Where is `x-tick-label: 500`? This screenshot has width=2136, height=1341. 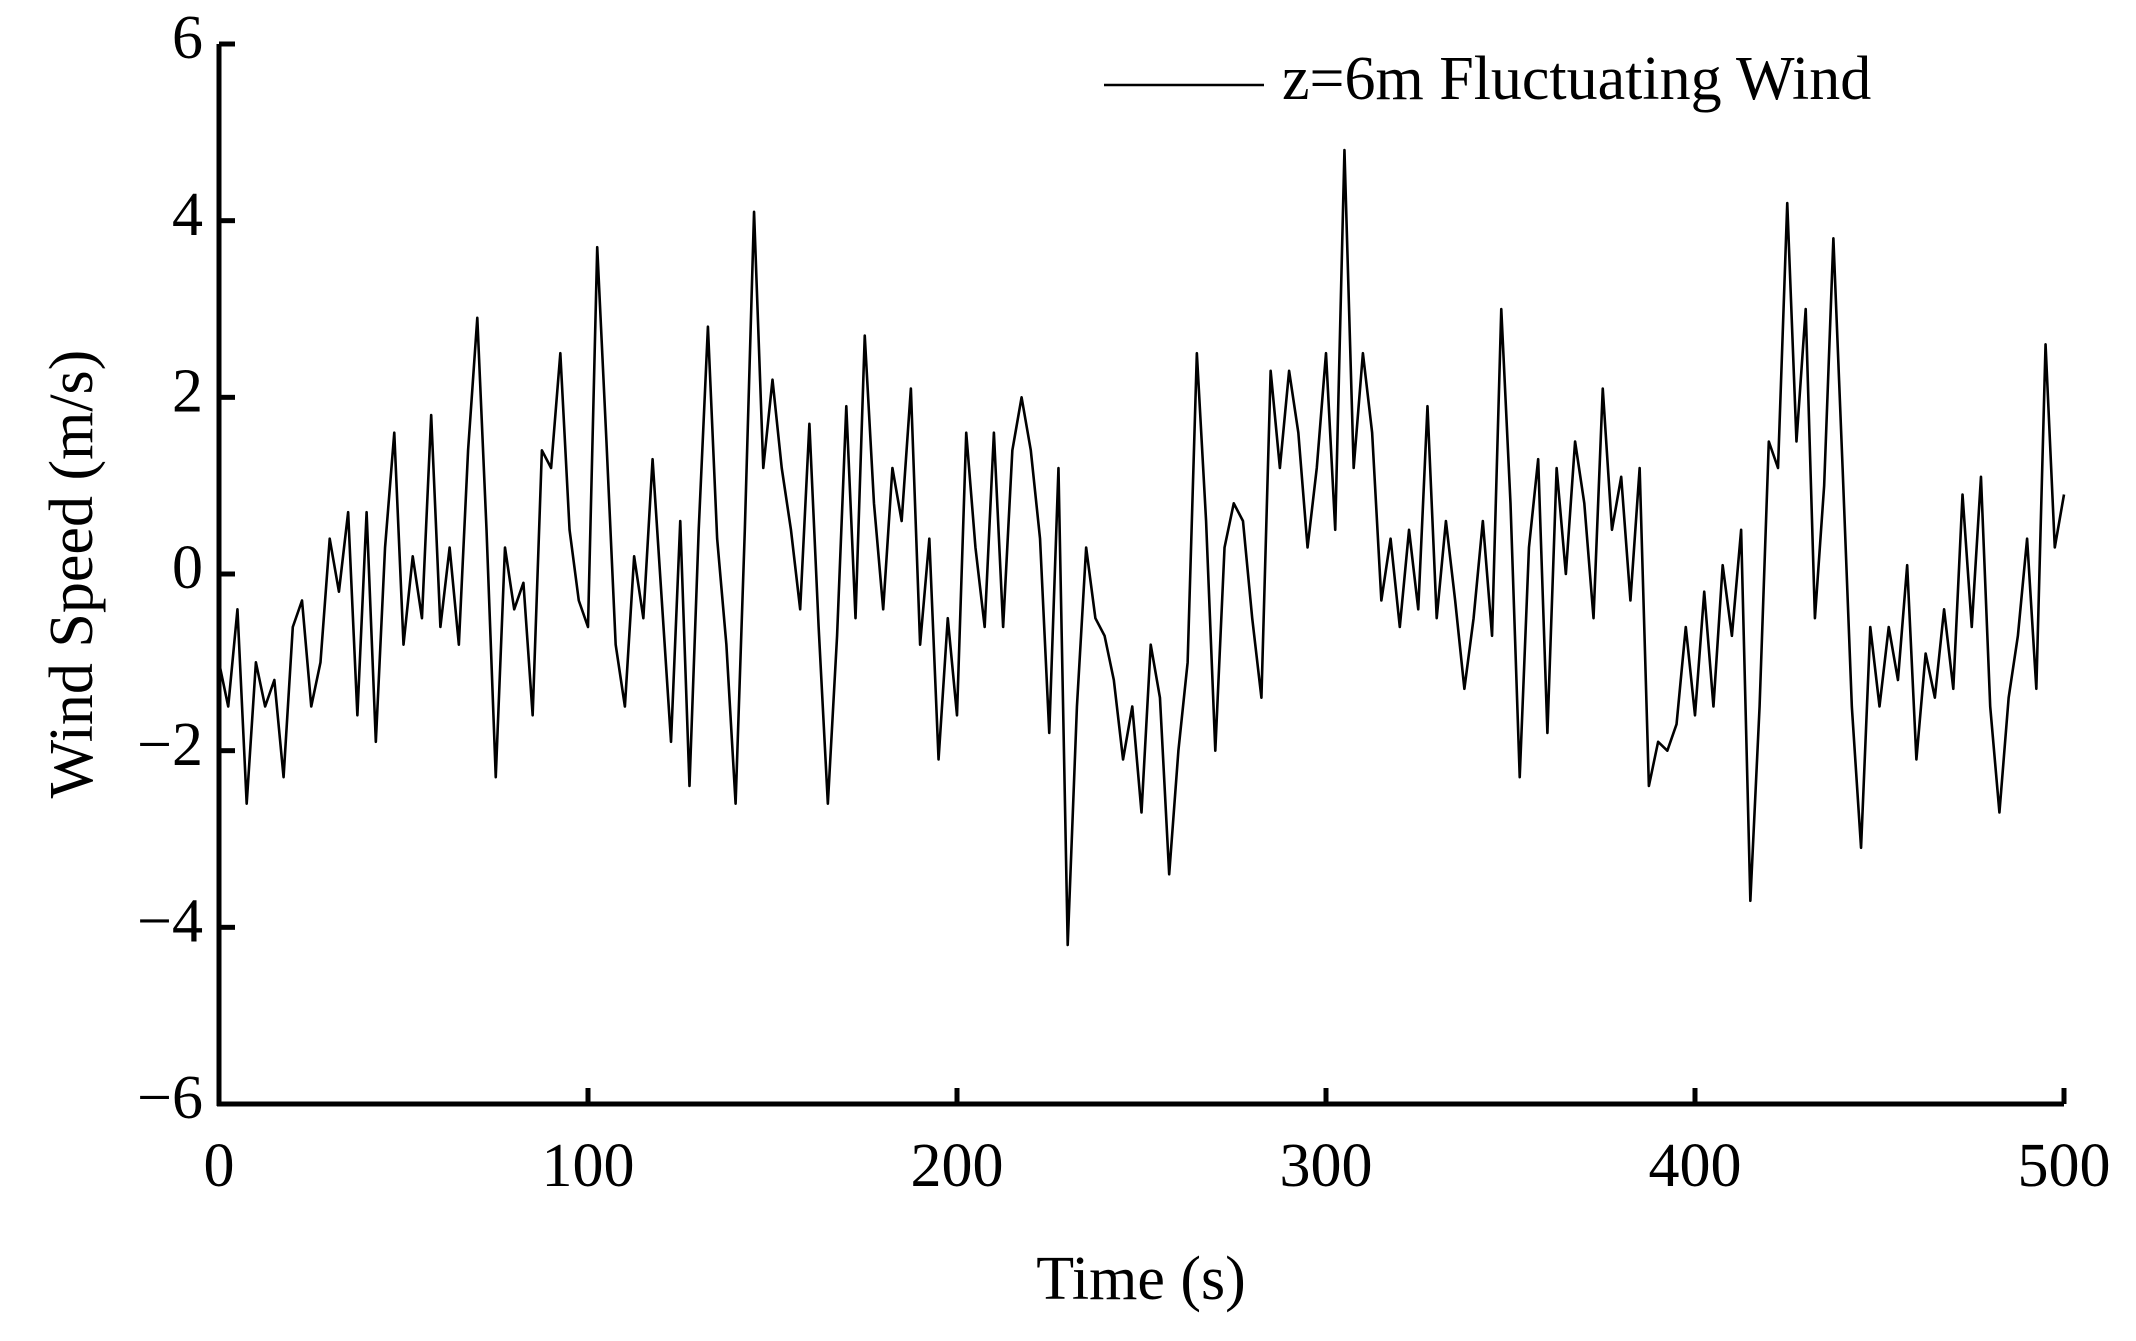 x-tick-label: 500 is located at coordinates (2064, 1166).